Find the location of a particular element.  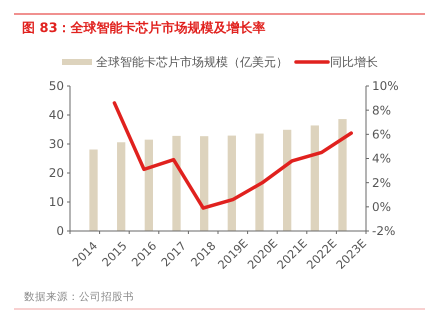

y2-tick-label: 6% is located at coordinates (382, 135).